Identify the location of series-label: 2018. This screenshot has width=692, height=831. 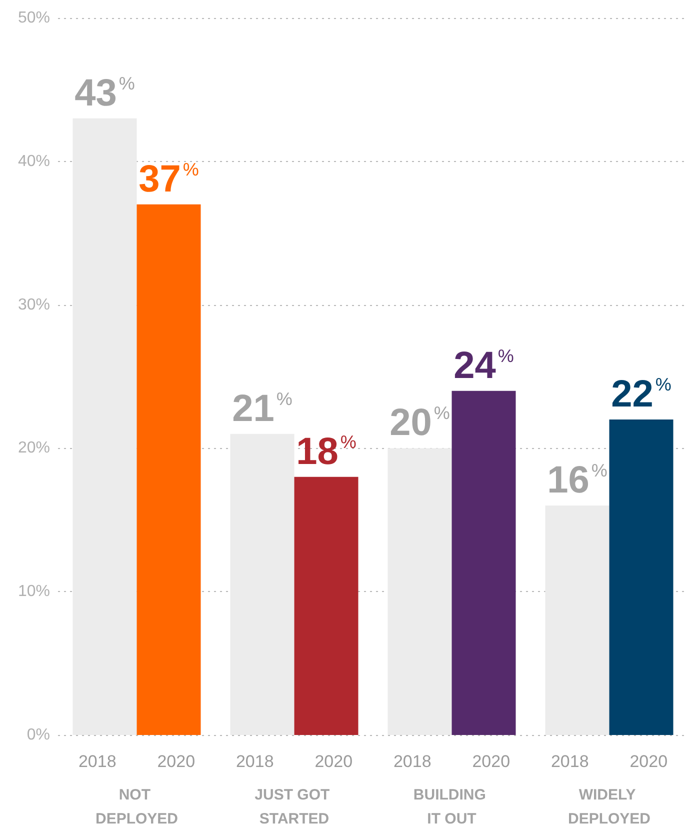
(97, 761).